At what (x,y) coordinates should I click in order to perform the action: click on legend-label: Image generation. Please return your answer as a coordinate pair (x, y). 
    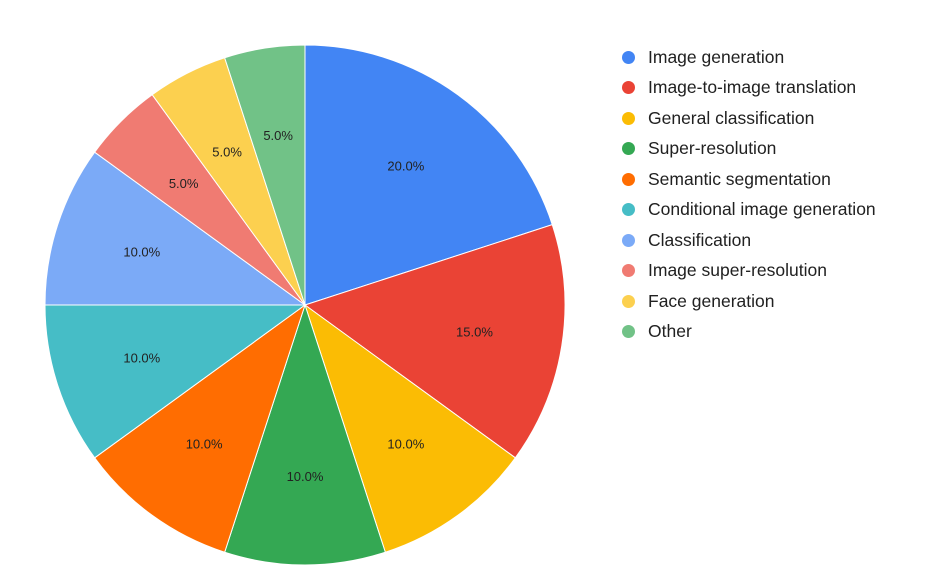
    Looking at the image, I should click on (716, 56).